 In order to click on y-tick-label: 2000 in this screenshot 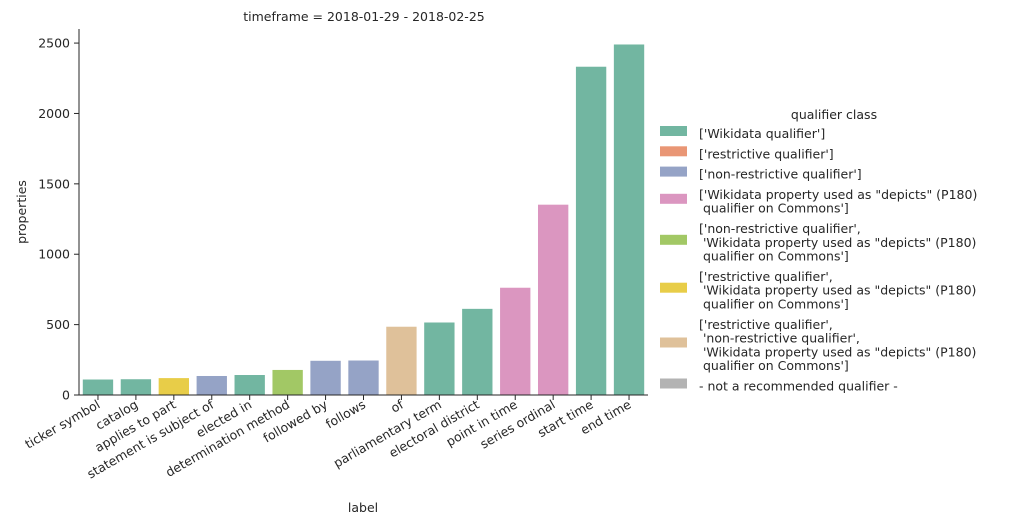, I will do `click(54, 113)`.